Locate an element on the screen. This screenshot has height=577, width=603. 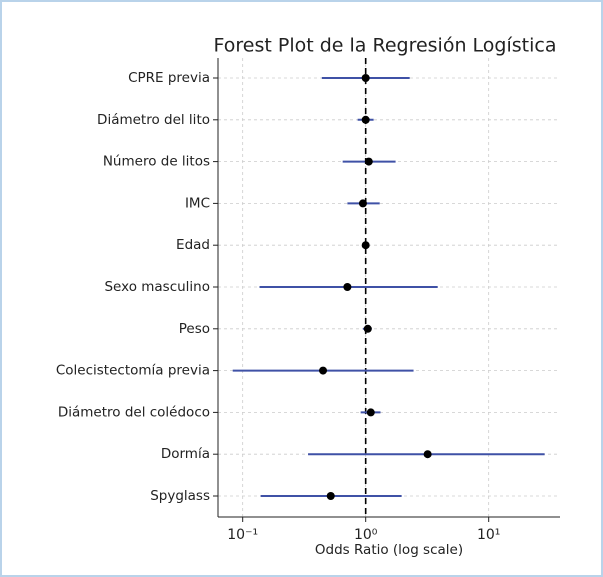
x-axis-label: Odds Ratio (log scale) is located at coordinates (389, 550).